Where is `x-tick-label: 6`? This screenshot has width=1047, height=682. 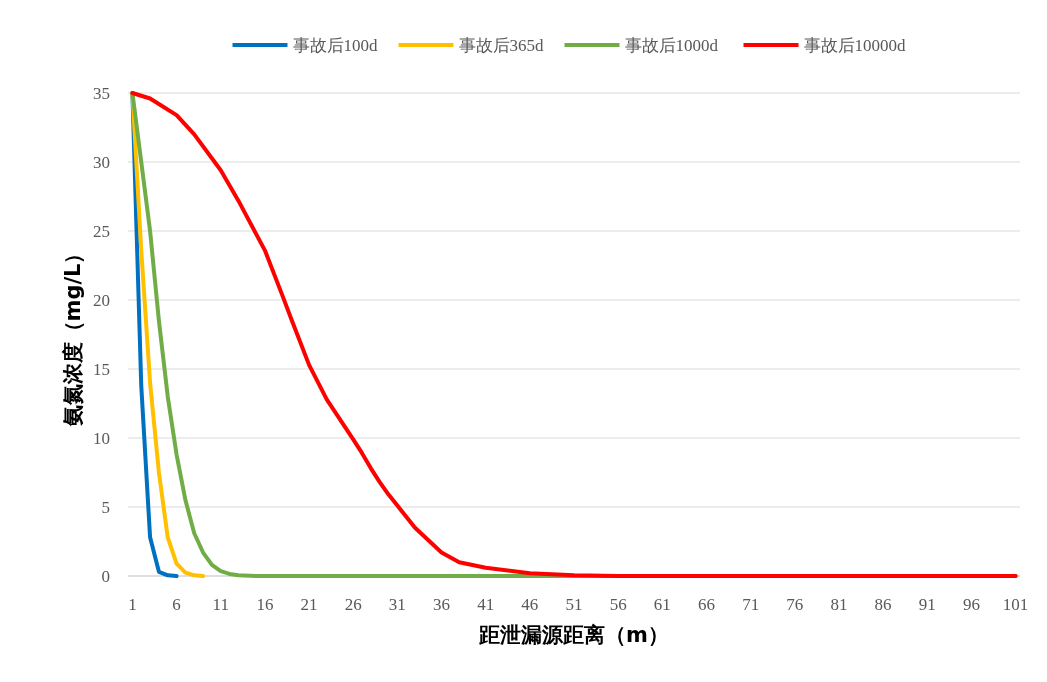
x-tick-label: 6 is located at coordinates (176, 604).